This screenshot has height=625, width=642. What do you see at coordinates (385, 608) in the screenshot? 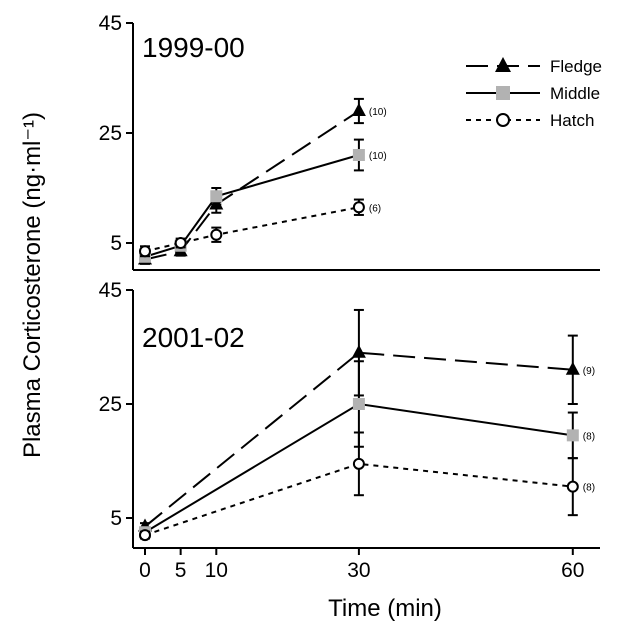
I see `x-axis-title: Time (min)` at bounding box center [385, 608].